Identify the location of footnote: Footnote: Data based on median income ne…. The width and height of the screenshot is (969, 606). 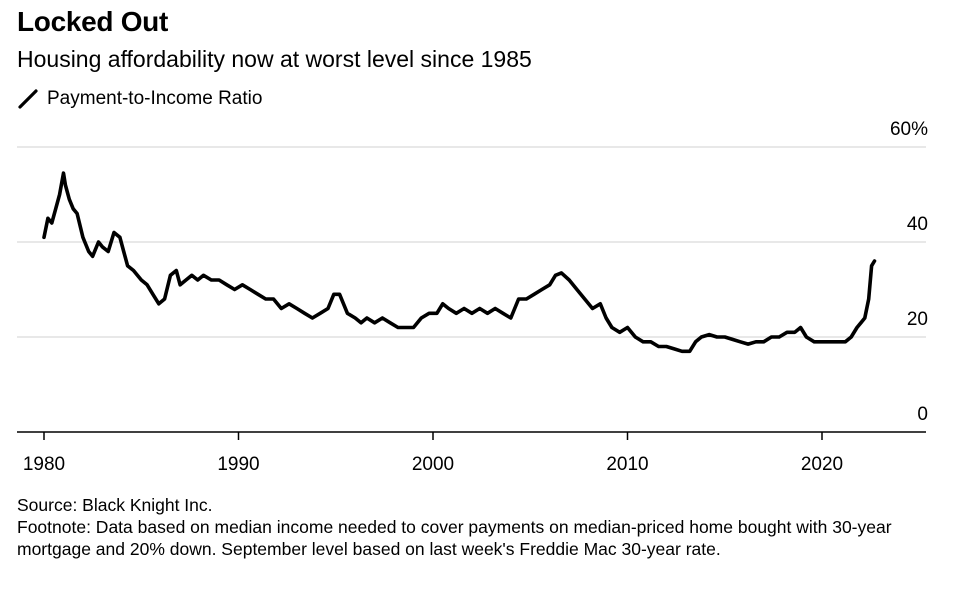
(454, 538).